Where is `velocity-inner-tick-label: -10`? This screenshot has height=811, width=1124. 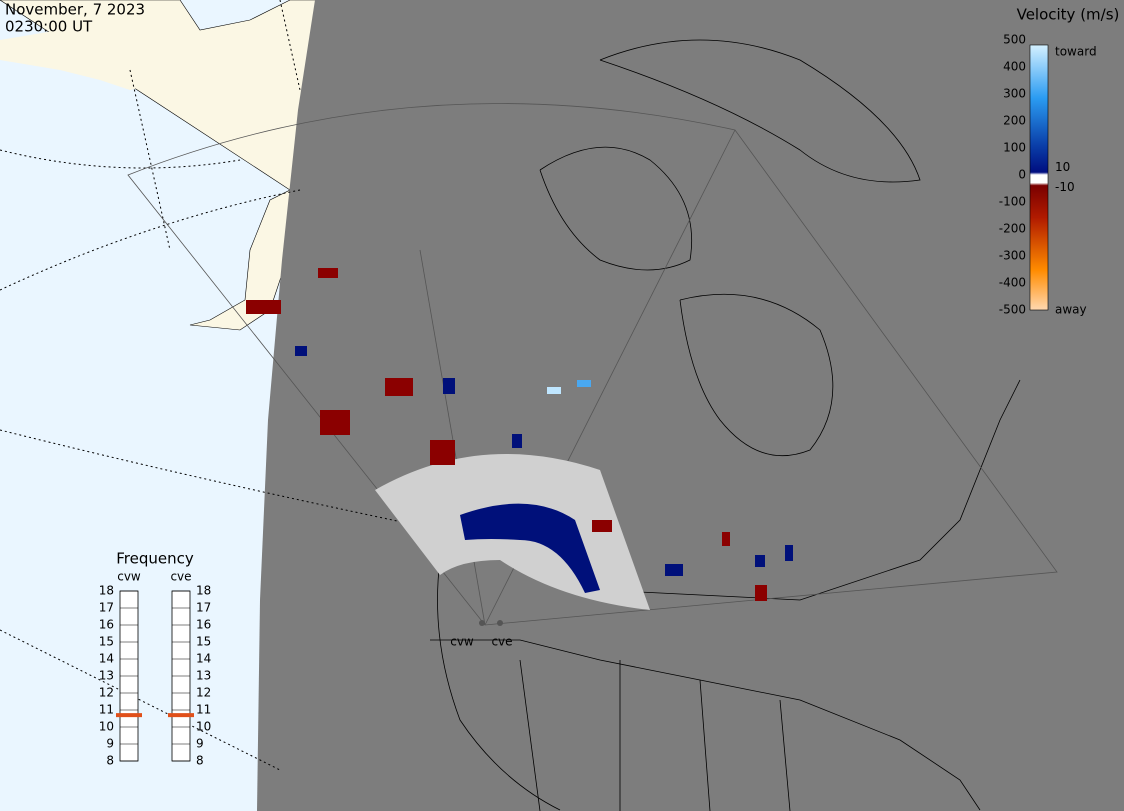 velocity-inner-tick-label: -10 is located at coordinates (1065, 187).